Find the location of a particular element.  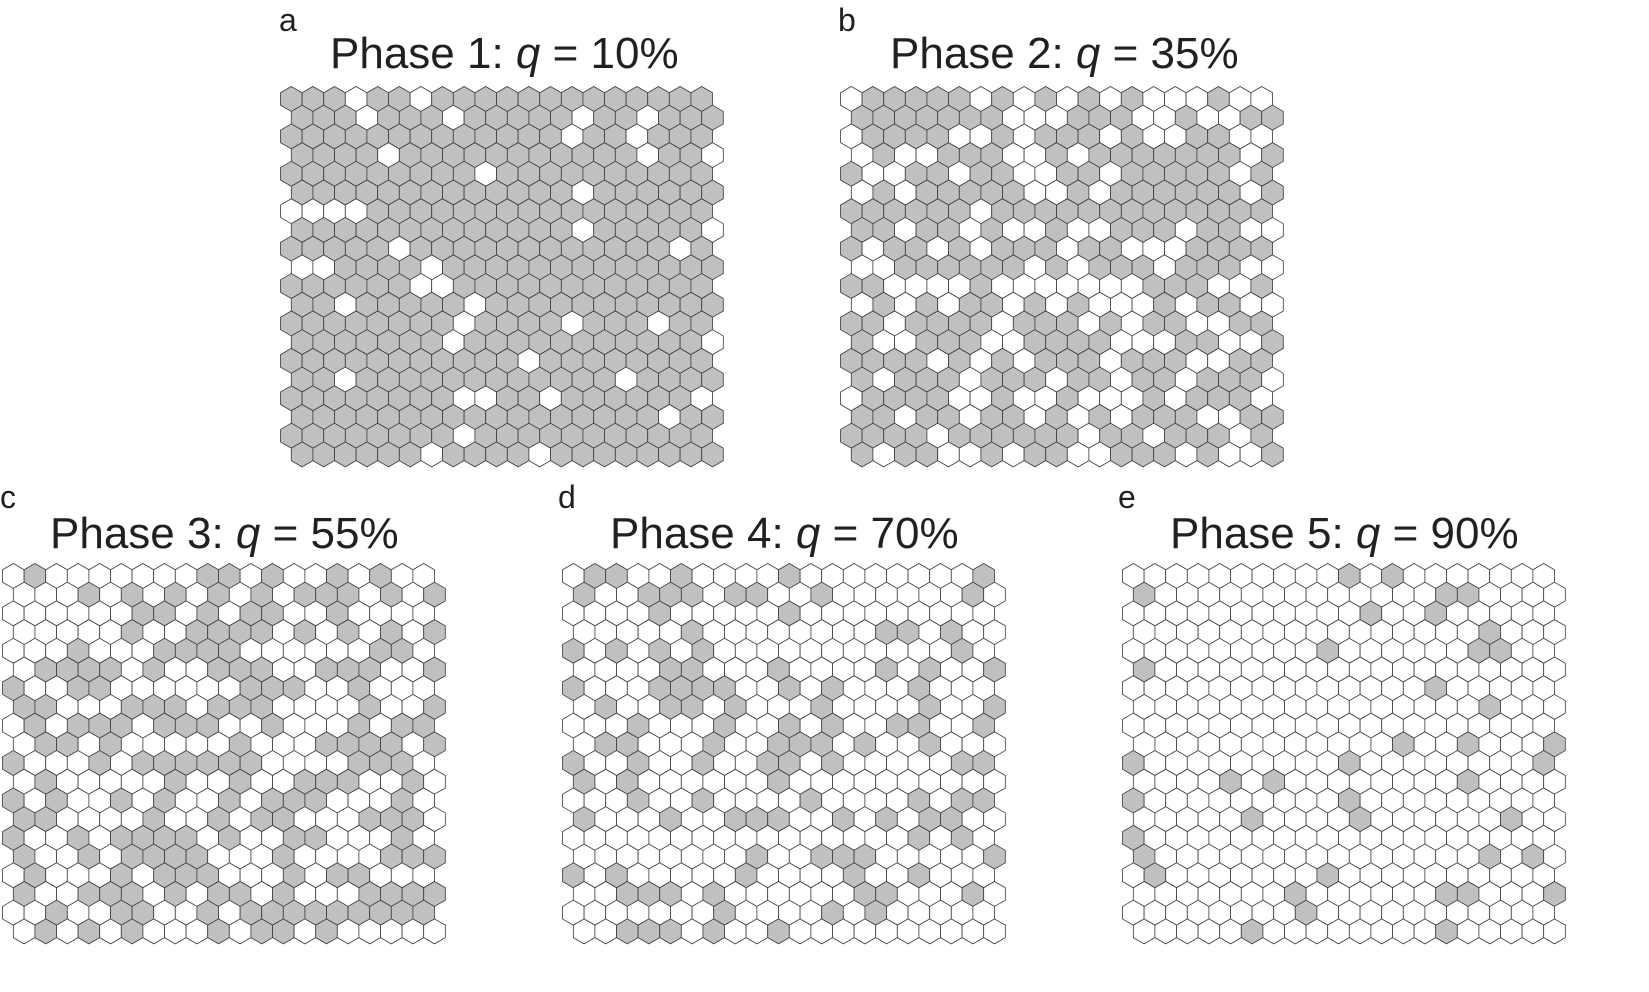

panel-title: Phase 1: q = 10% is located at coordinates (504, 54).